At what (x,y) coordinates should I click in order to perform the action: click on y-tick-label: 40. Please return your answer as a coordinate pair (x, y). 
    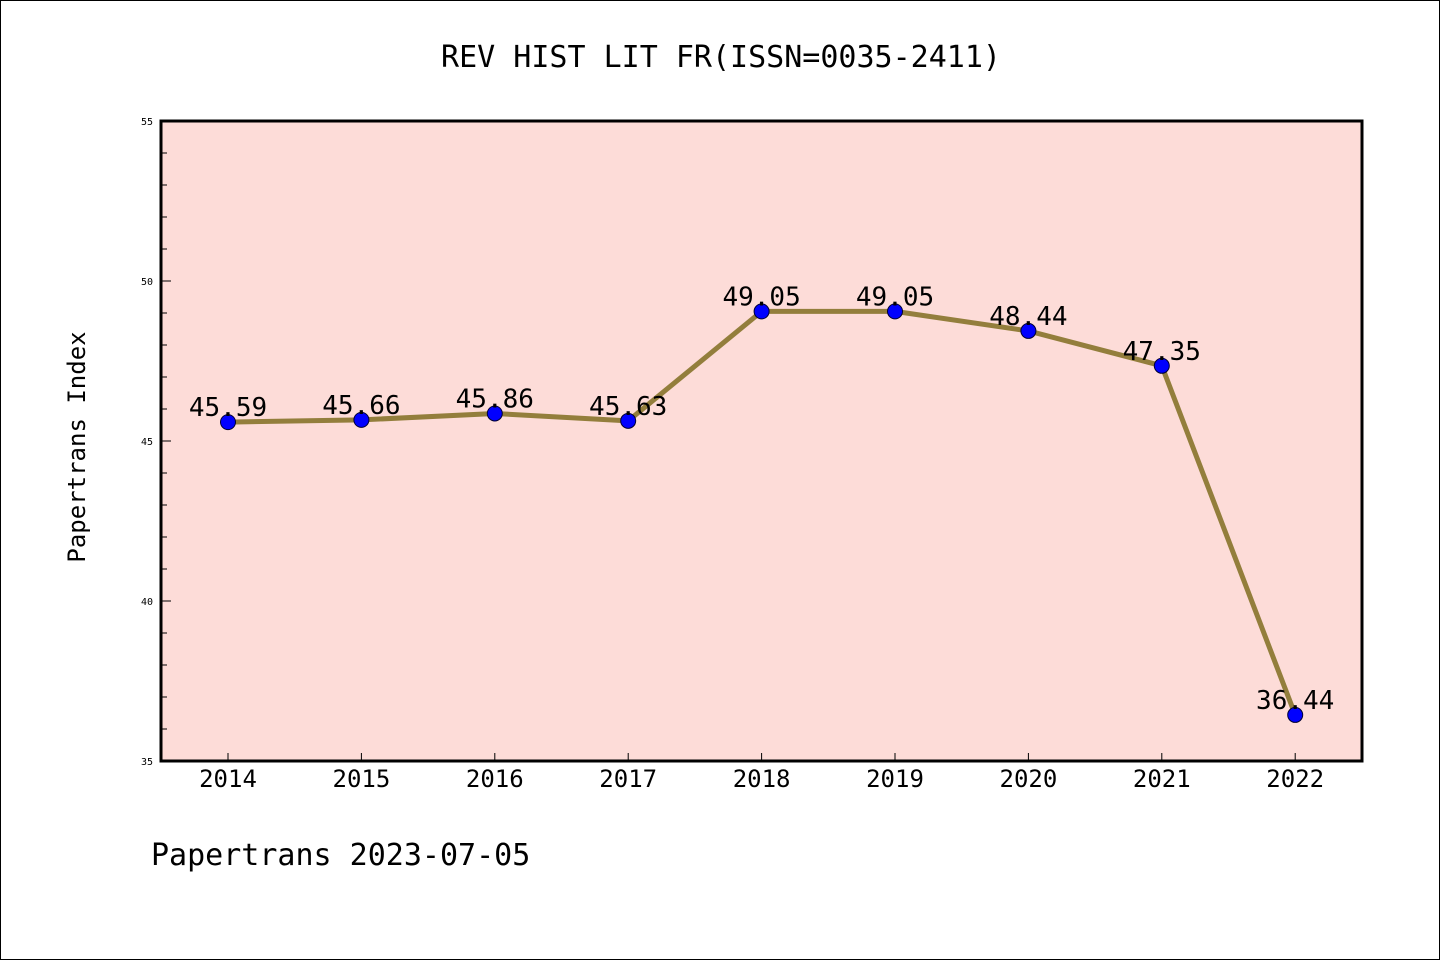
    Looking at the image, I should click on (147, 602).